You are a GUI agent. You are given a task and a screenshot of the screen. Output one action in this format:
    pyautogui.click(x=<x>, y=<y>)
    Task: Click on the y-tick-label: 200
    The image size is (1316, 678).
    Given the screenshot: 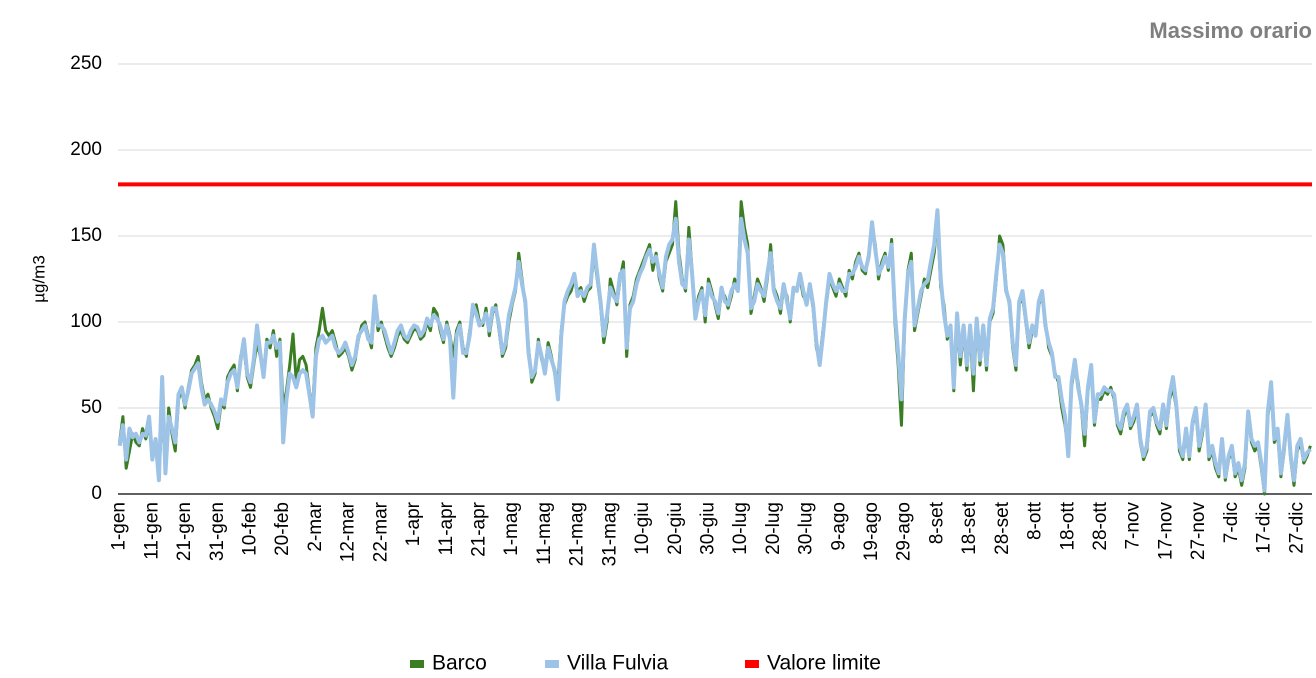 What is the action you would take?
    pyautogui.click(x=86, y=149)
    